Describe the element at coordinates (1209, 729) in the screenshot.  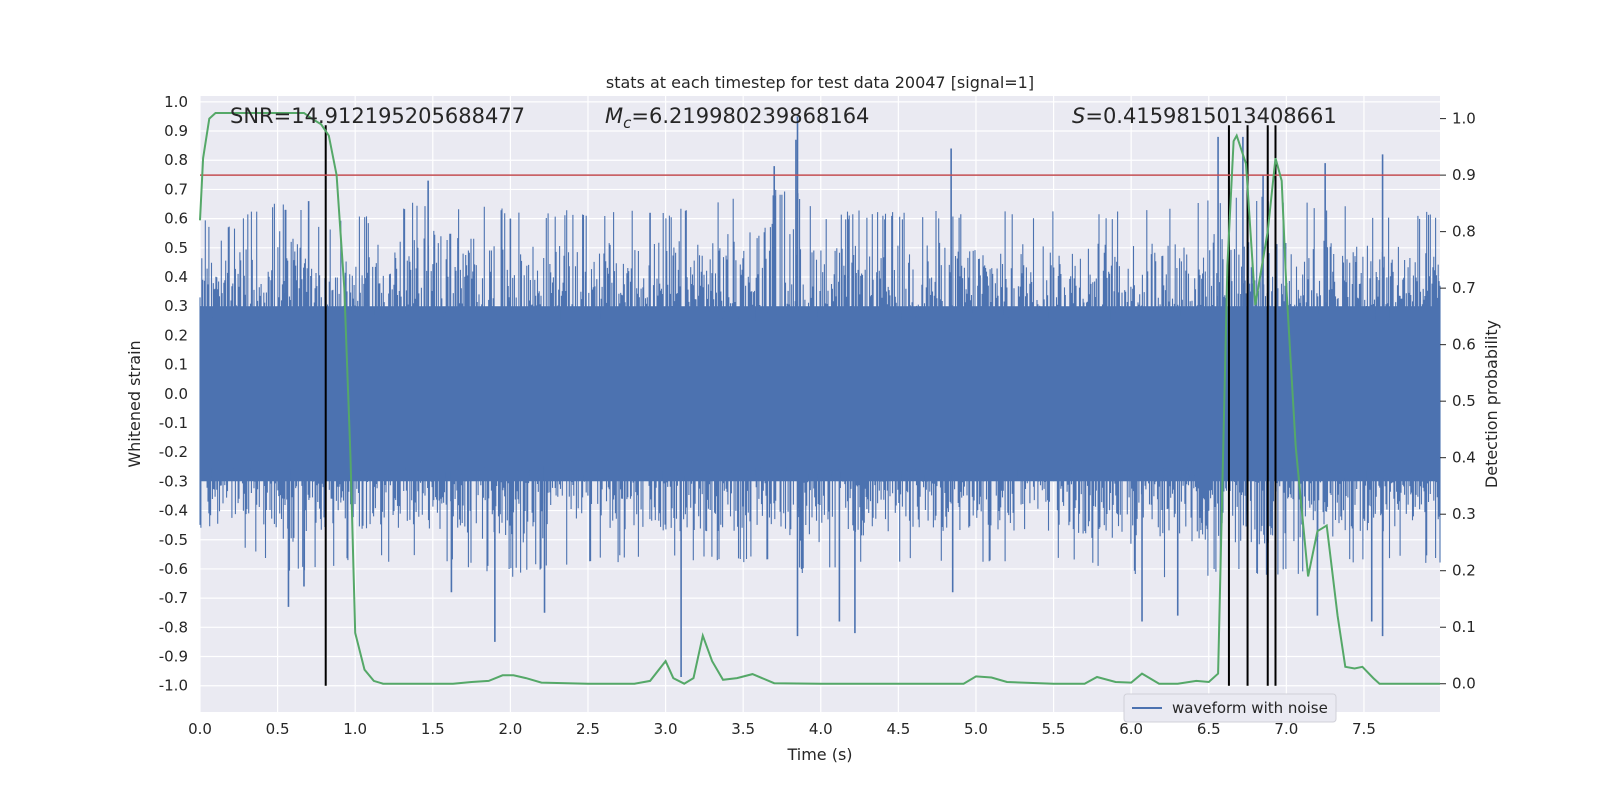
I see `x-tick-label: 6.5` at that location.